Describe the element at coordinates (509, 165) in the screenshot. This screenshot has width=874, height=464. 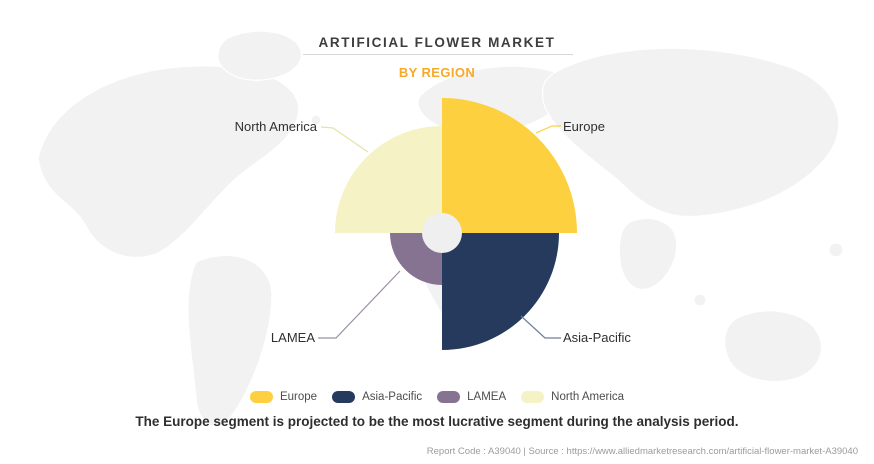
I see `pie-segment-europe` at that location.